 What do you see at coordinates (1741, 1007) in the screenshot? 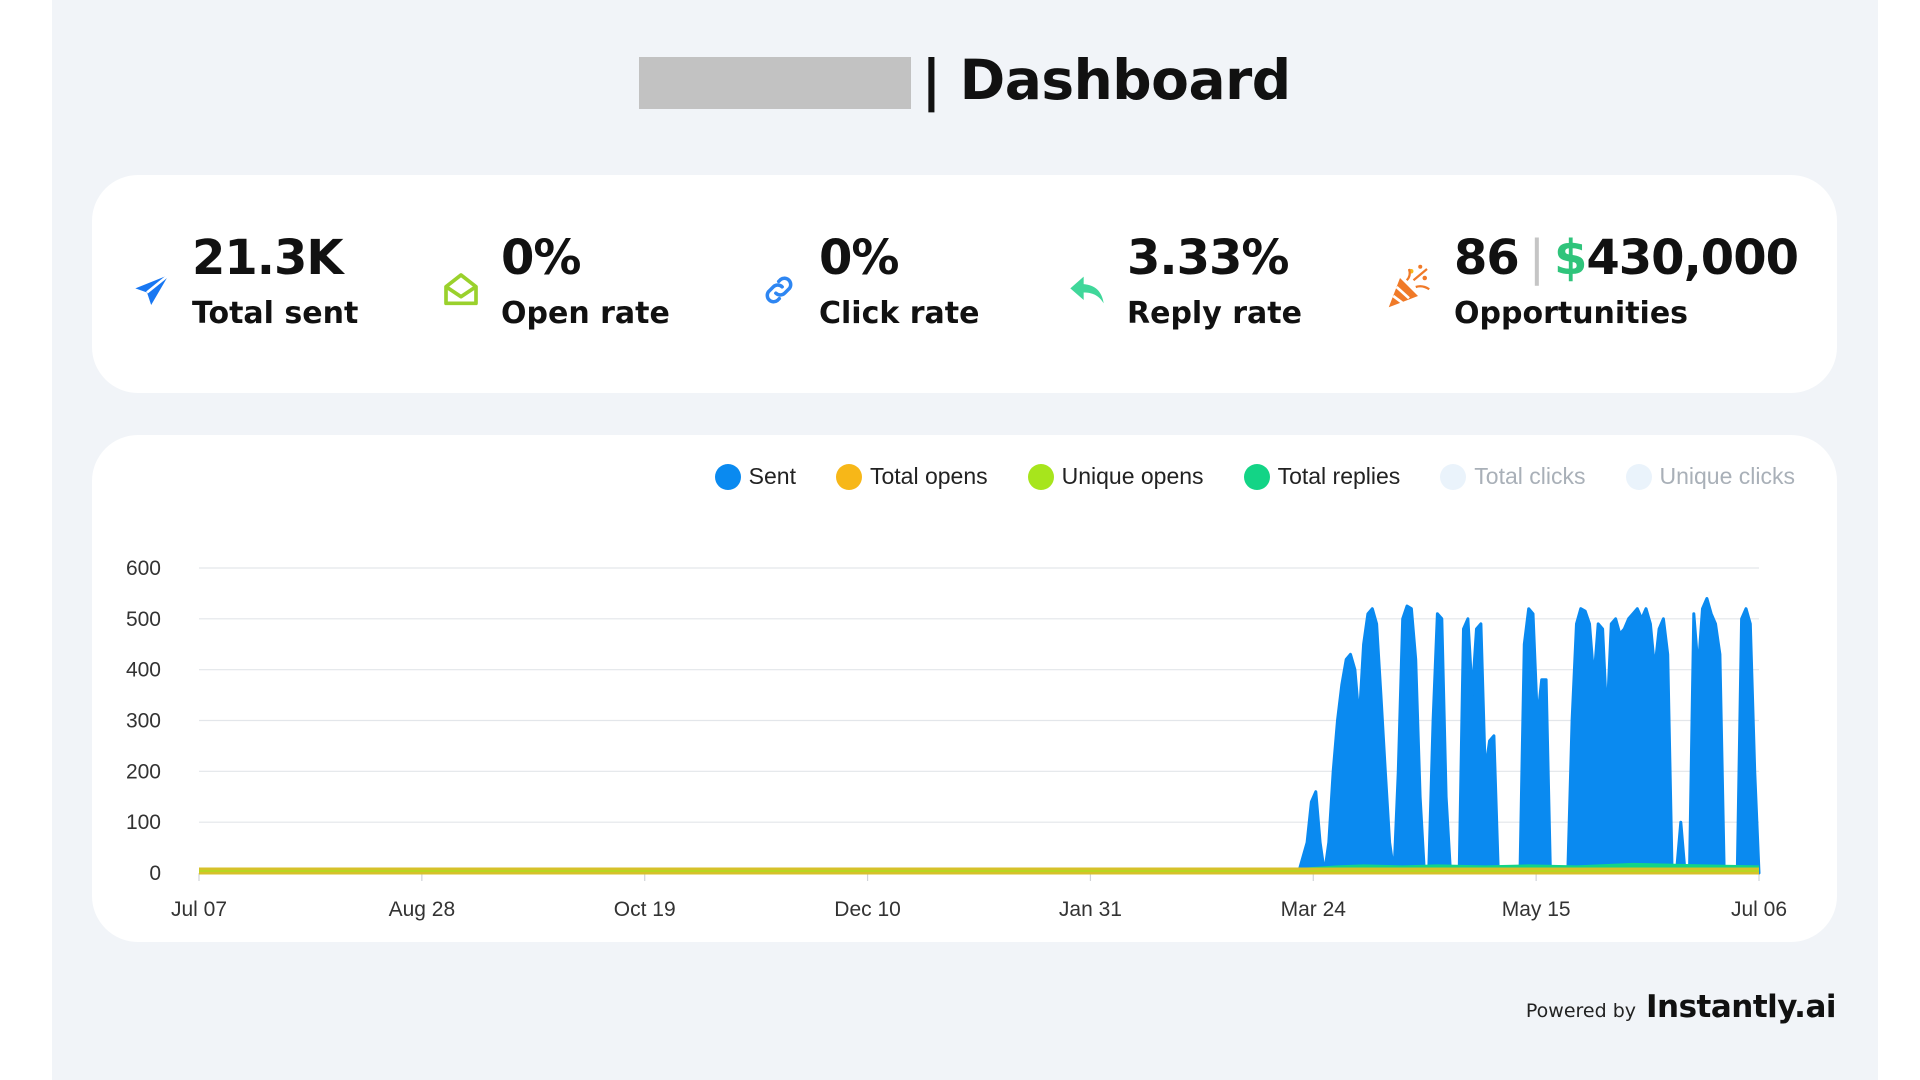
I see `brand-logo-text: Instantly.ai` at bounding box center [1741, 1007].